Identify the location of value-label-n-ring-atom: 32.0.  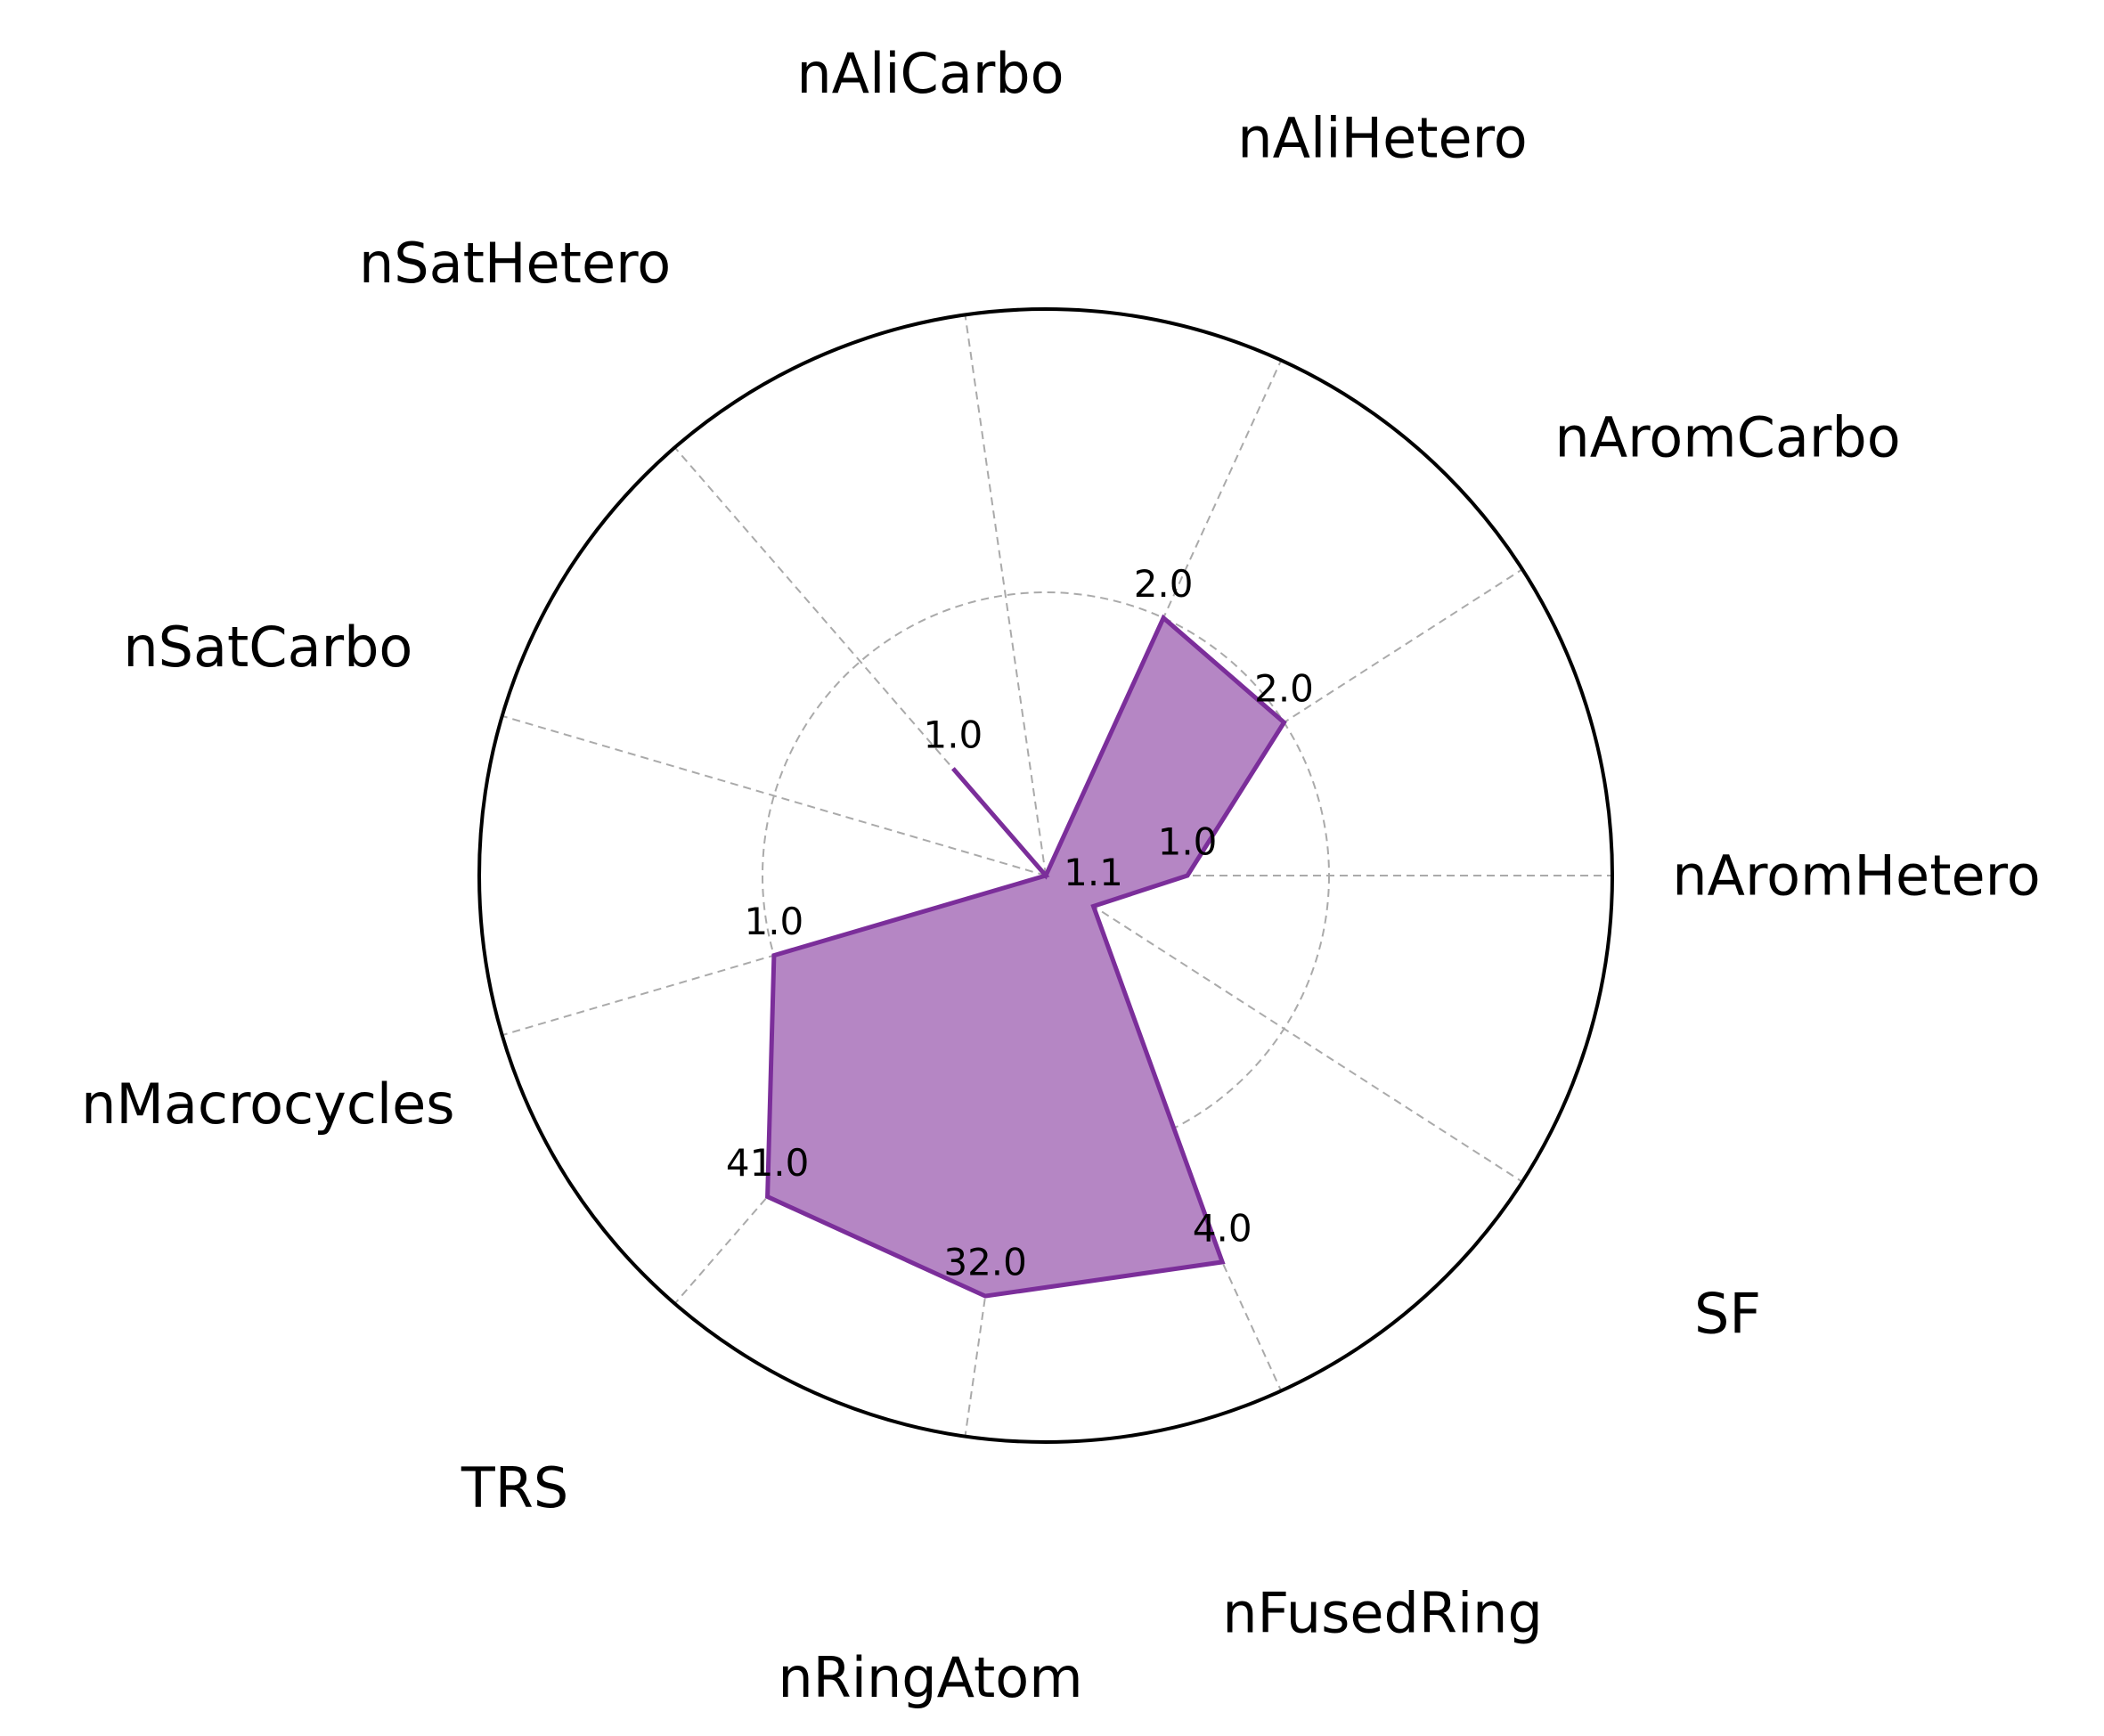
(985, 1262).